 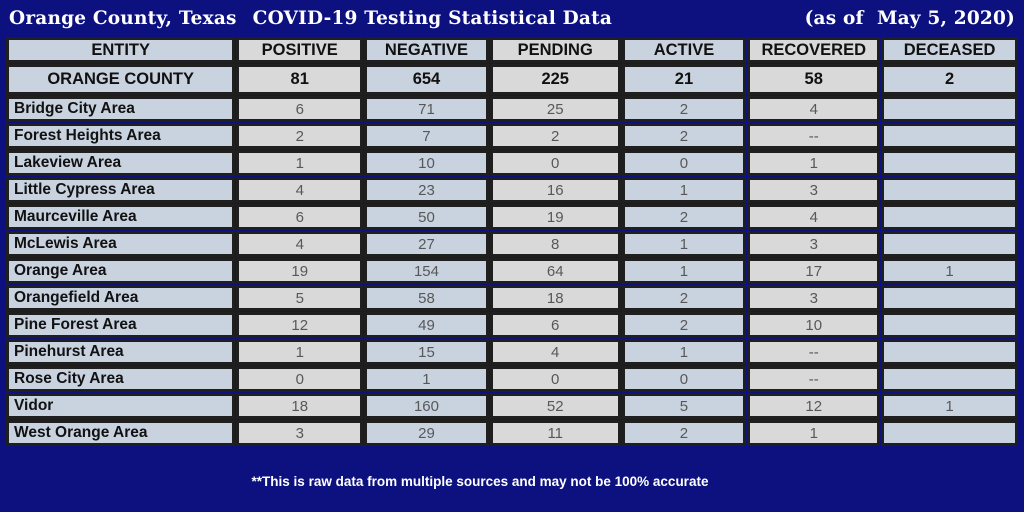 What do you see at coordinates (426, 244) in the screenshot?
I see `value-cell-mclewis-area-negative: 27` at bounding box center [426, 244].